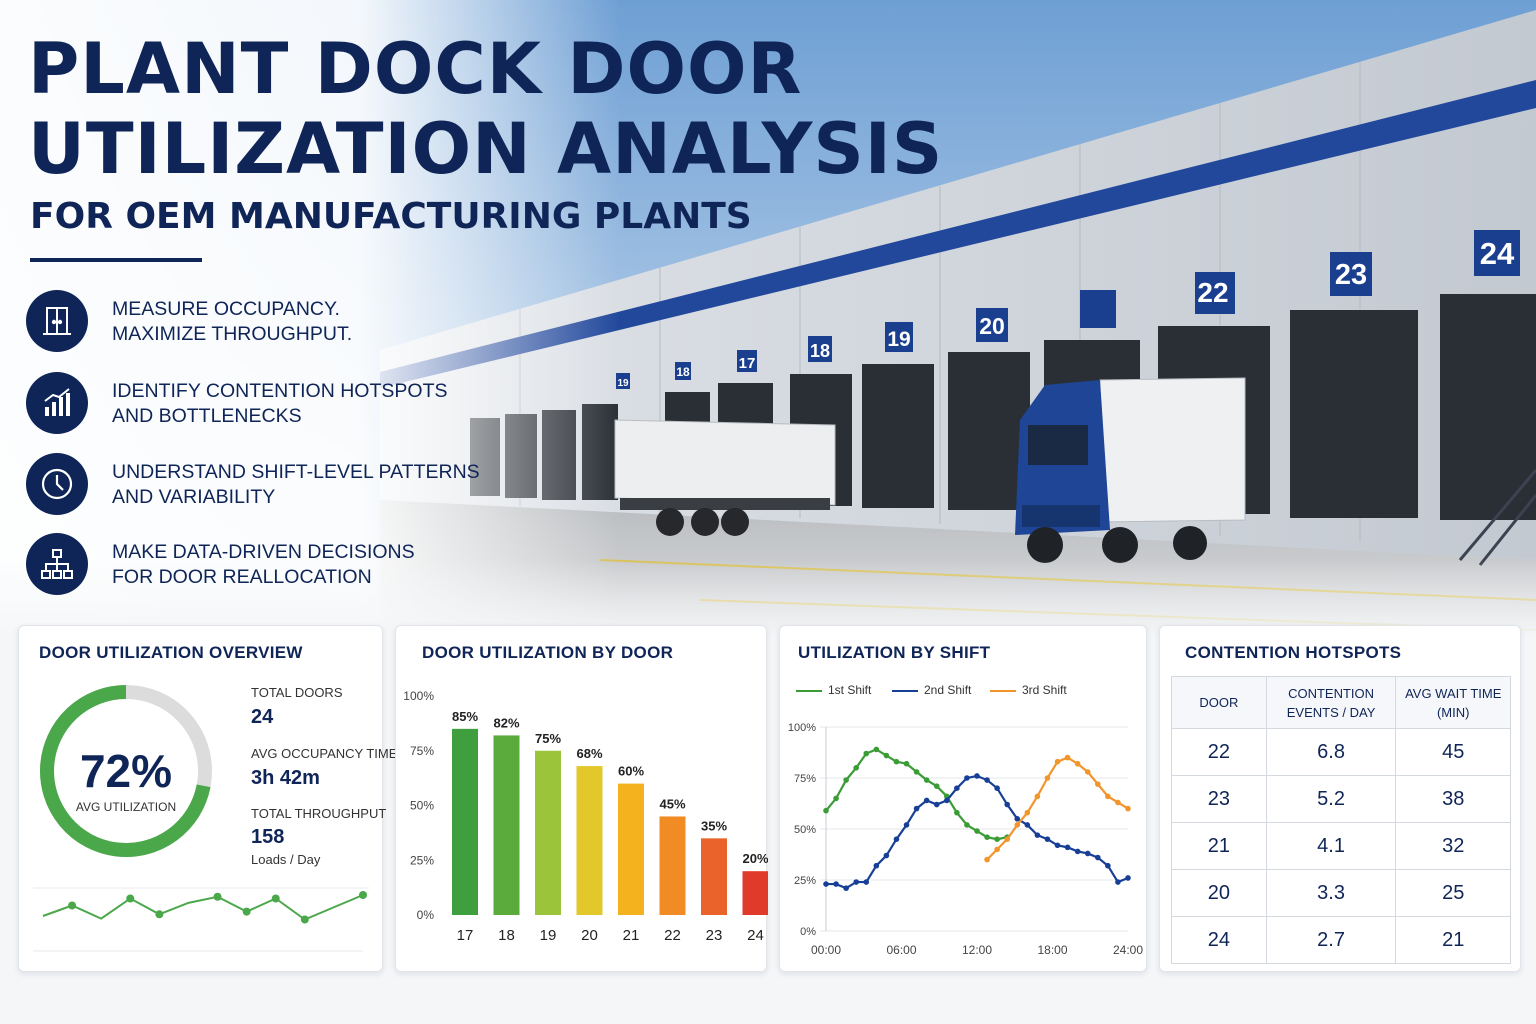 The image size is (1536, 1024). What do you see at coordinates (1341, 940) in the screenshot?
I see `table-row: 24 2.7 21` at bounding box center [1341, 940].